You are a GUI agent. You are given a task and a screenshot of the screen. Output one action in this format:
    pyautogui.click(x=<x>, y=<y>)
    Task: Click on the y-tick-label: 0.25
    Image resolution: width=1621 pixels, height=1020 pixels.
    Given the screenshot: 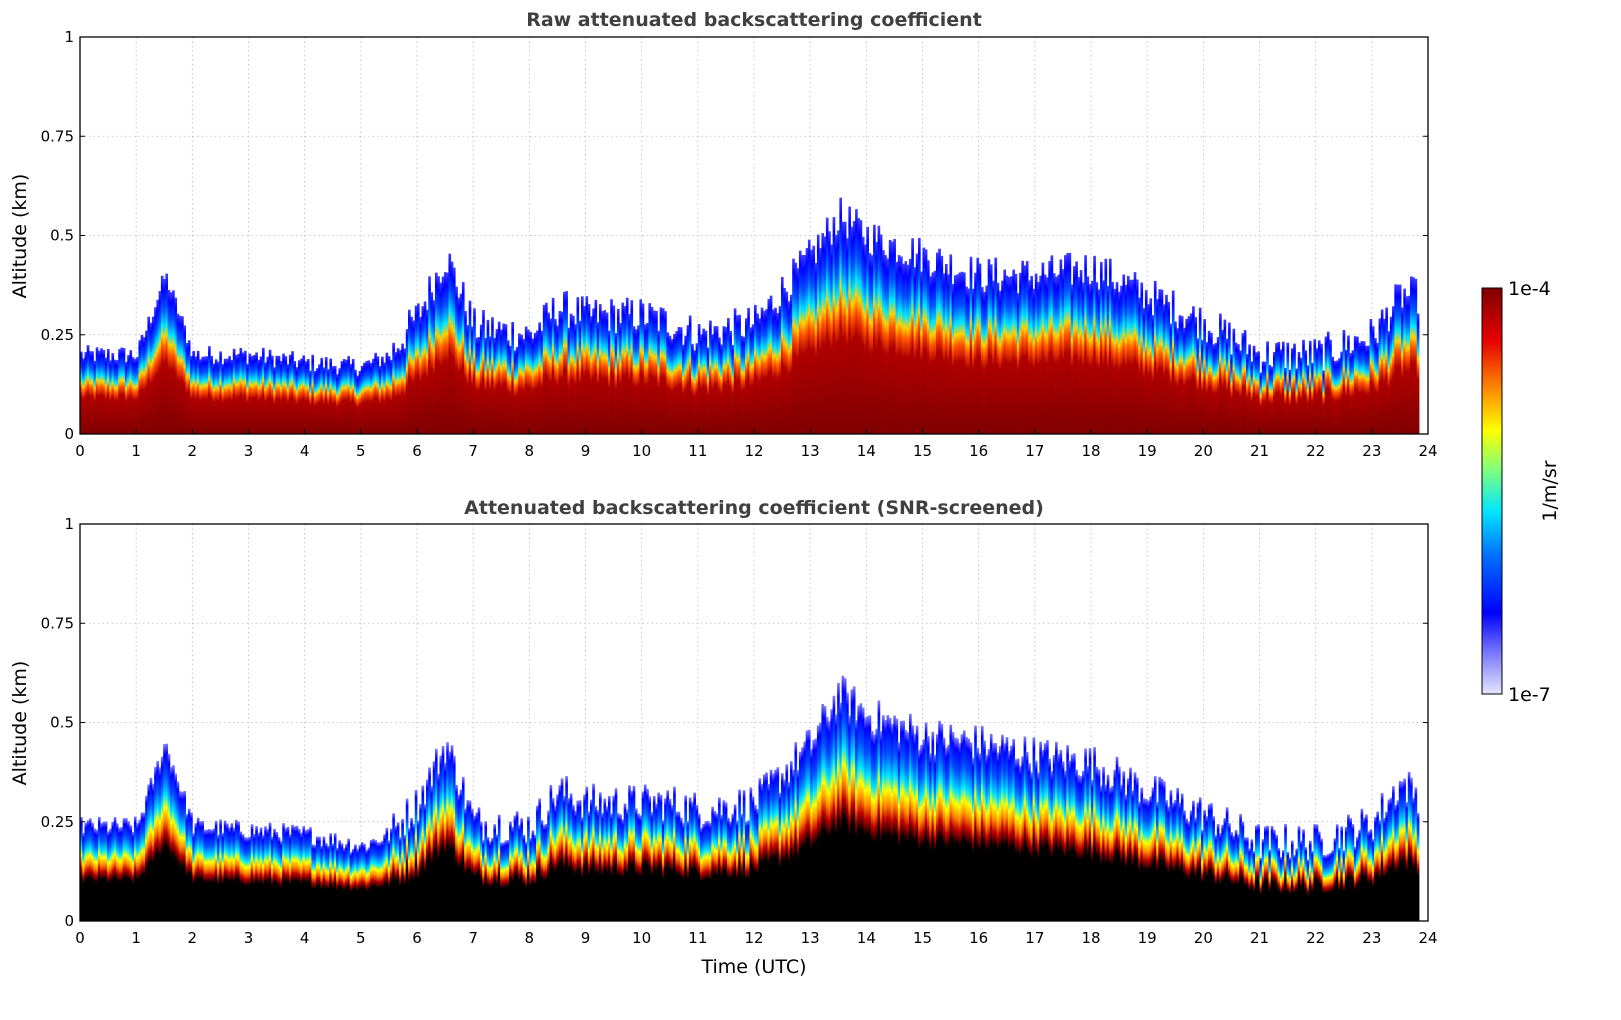 What is the action you would take?
    pyautogui.click(x=57, y=822)
    